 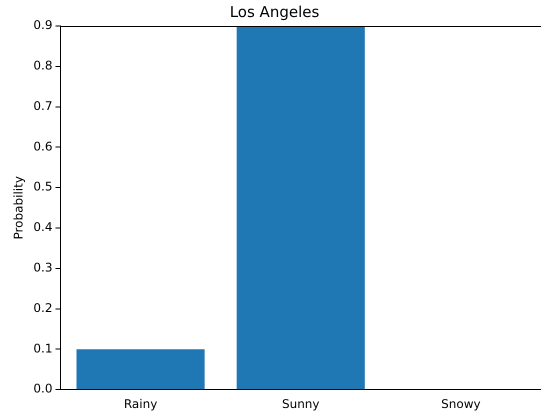 What do you see at coordinates (42, 65) in the screenshot?
I see `y-tick-label: 0.8` at bounding box center [42, 65].